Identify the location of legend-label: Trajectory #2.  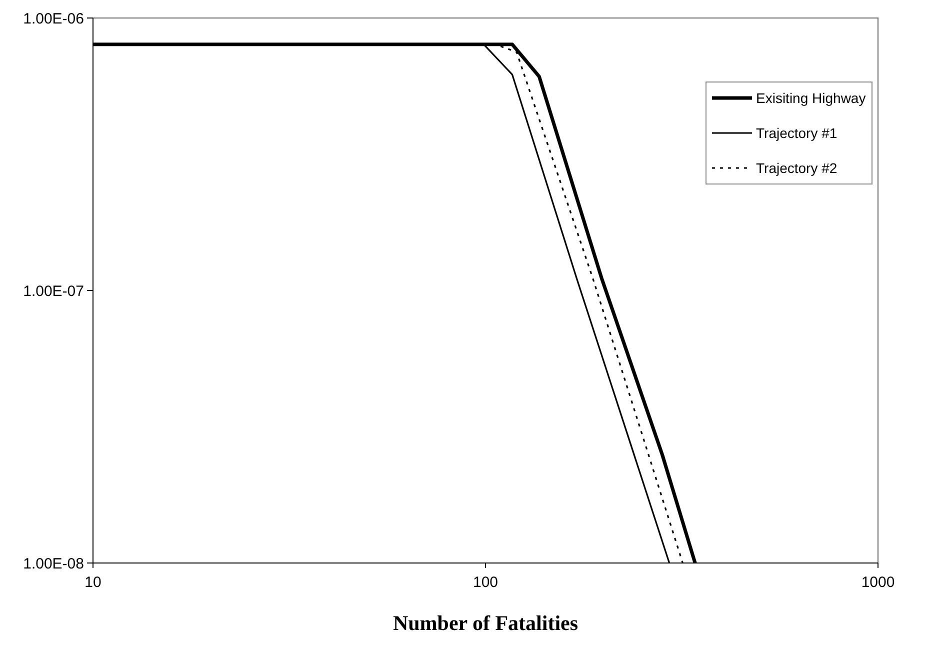
(797, 168).